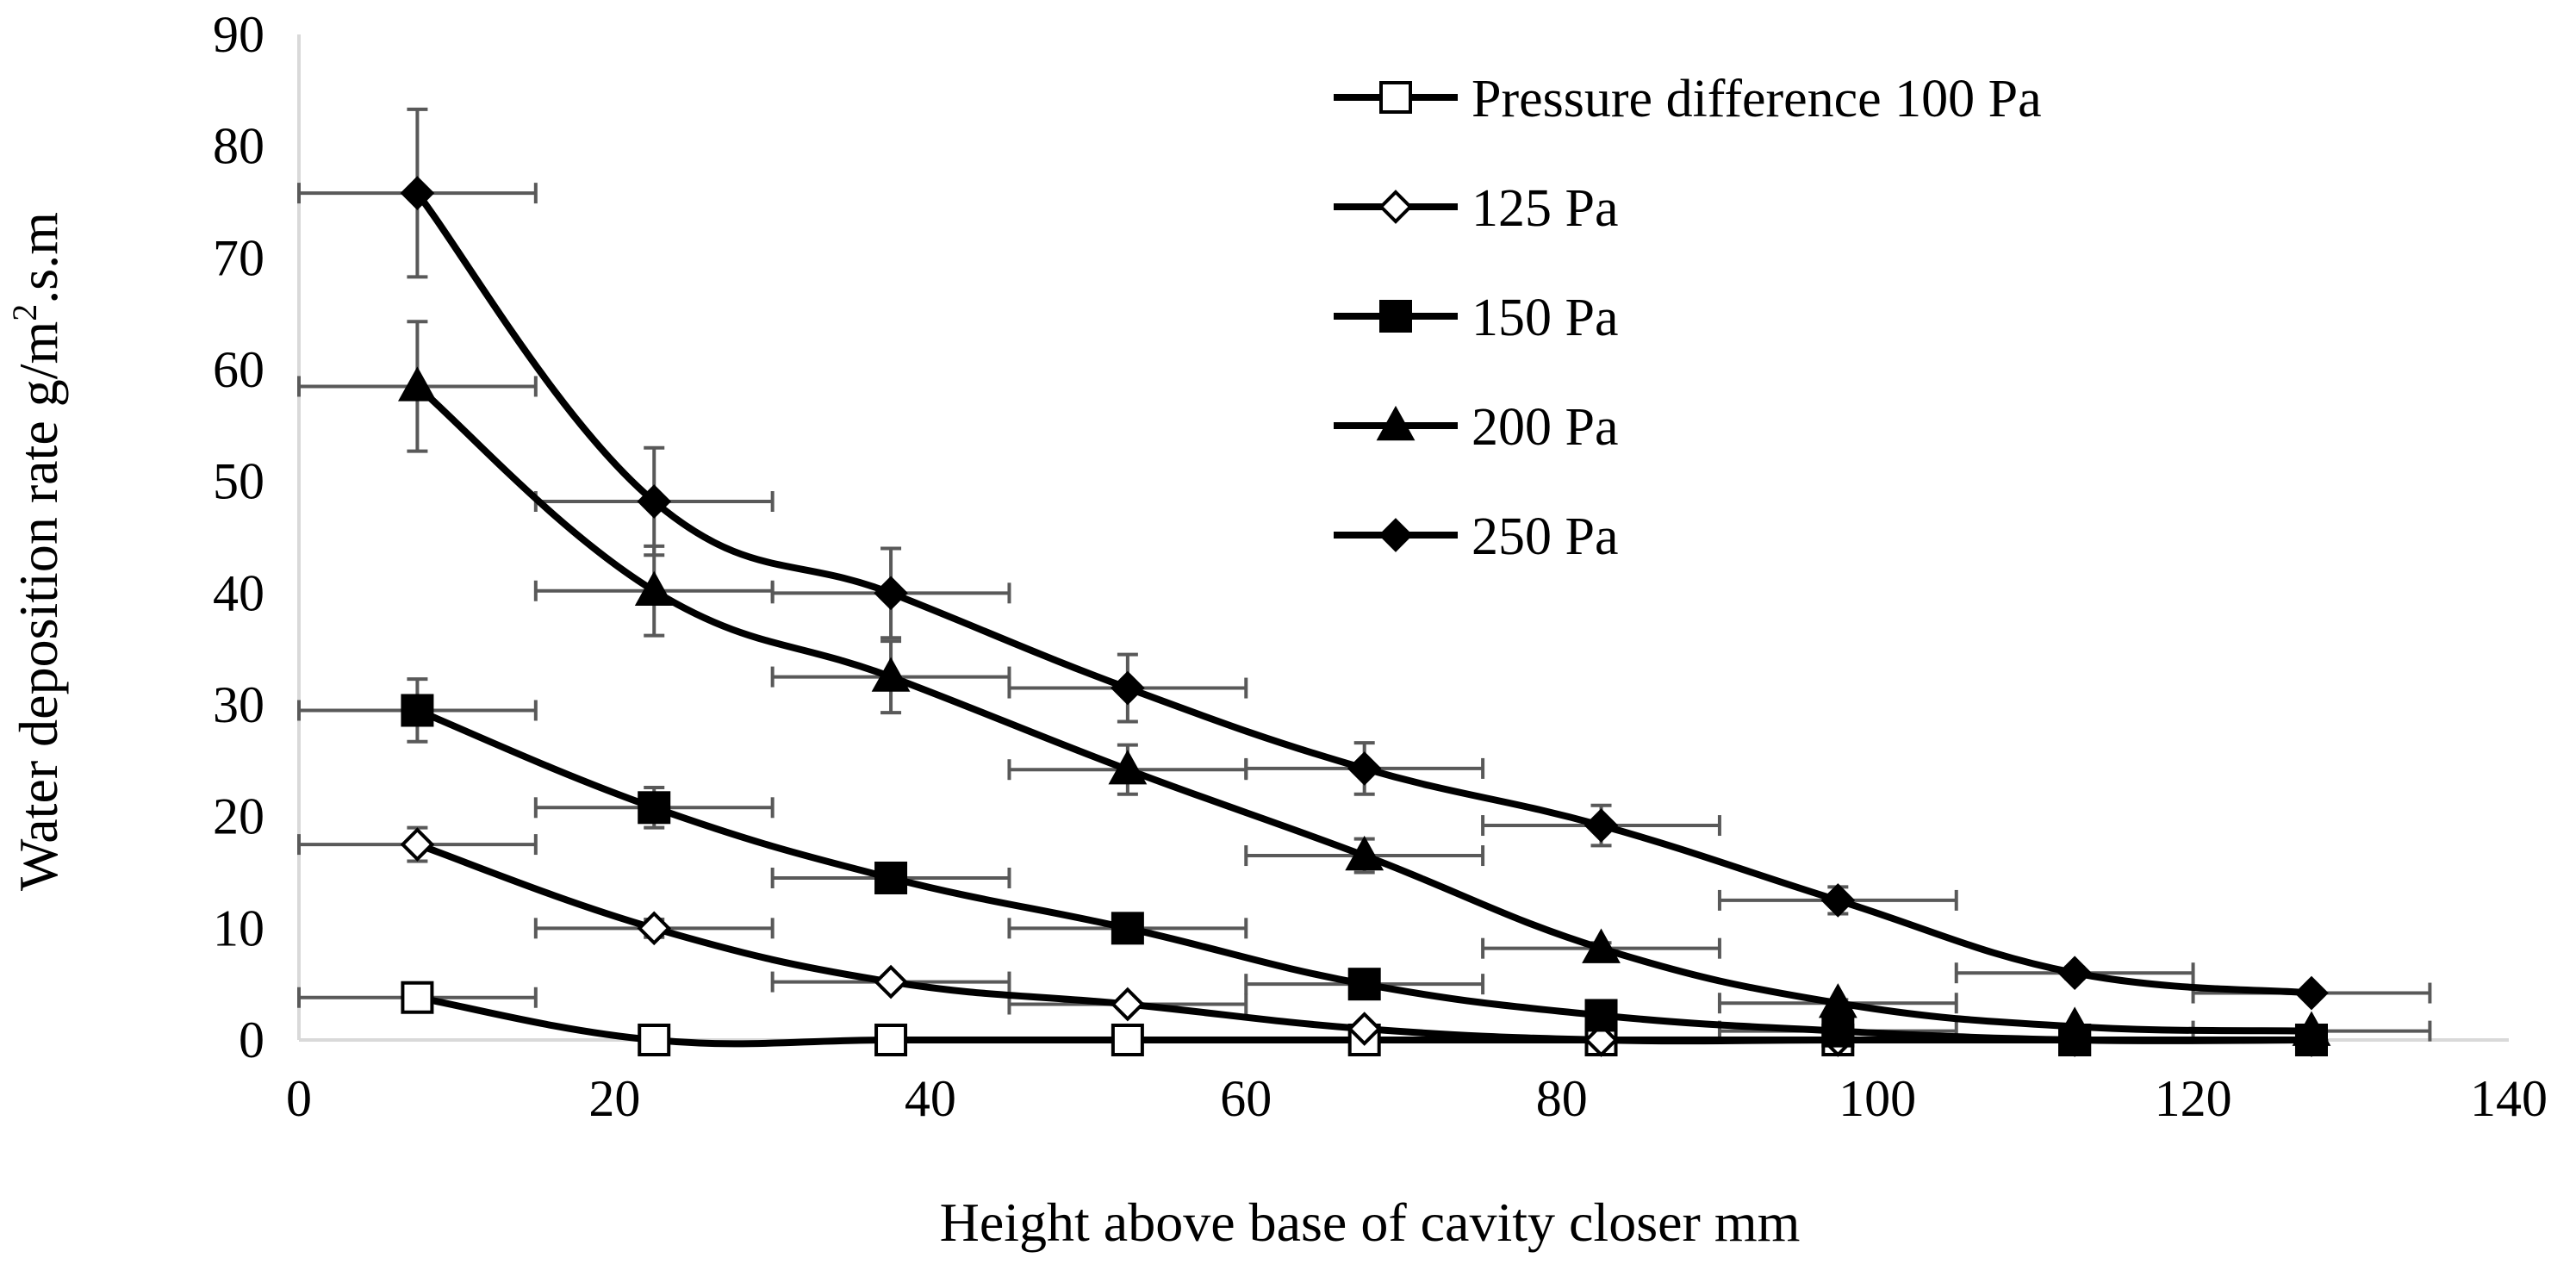 The image size is (2576, 1264). What do you see at coordinates (239, 481) in the screenshot?
I see `y-tick-label: 50` at bounding box center [239, 481].